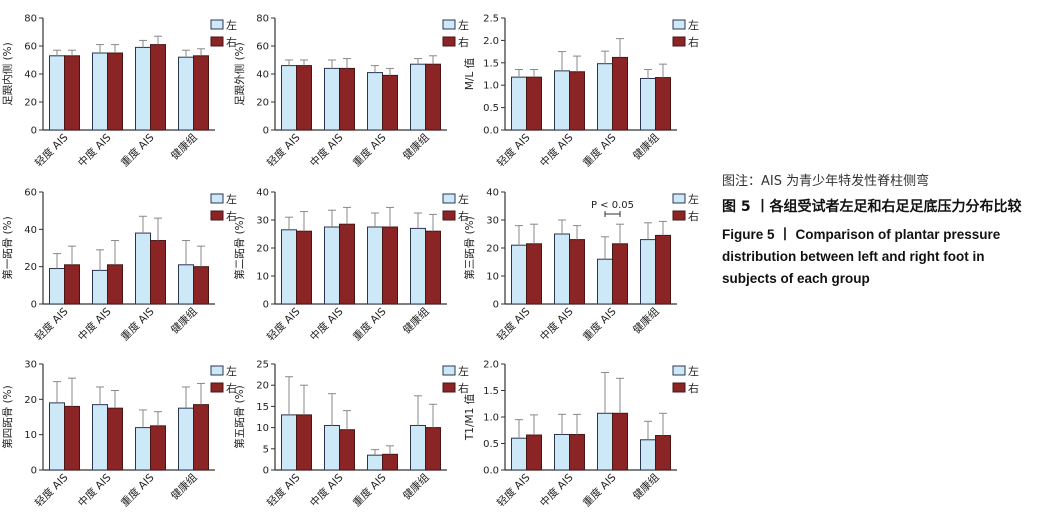 This screenshot has height=521, width=1043. What do you see at coordinates (119, 435) in the screenshot?
I see `chart-panel-7: 0 10 20 30 第四跖骨 (%) 轻度 AIS 中度 AIS 重度 AIS 健康组 左右` at bounding box center [119, 435].